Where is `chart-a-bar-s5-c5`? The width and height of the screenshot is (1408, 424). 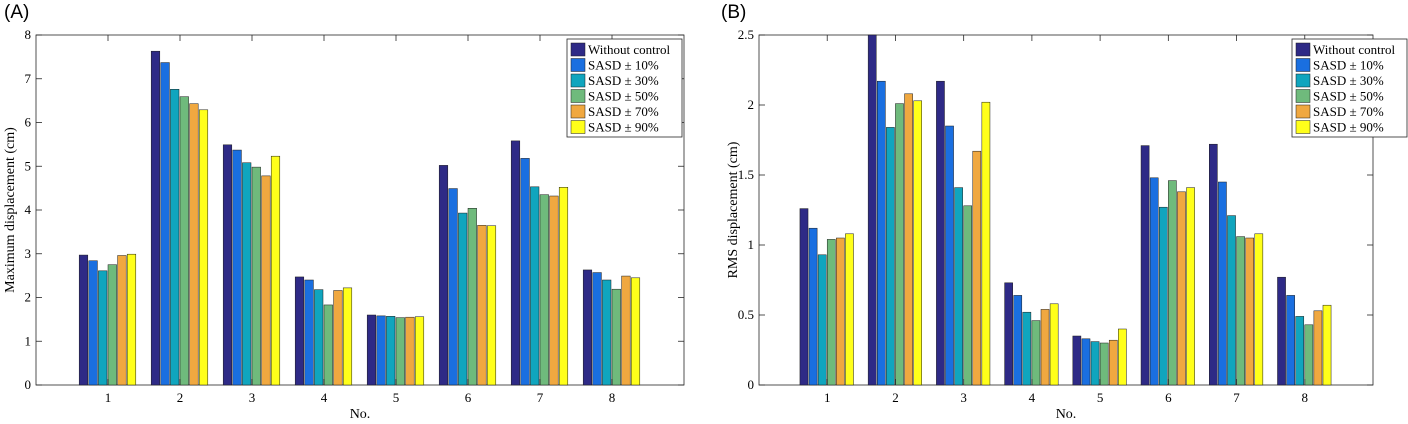 chart-a-bar-s5-c5 is located at coordinates (410, 351).